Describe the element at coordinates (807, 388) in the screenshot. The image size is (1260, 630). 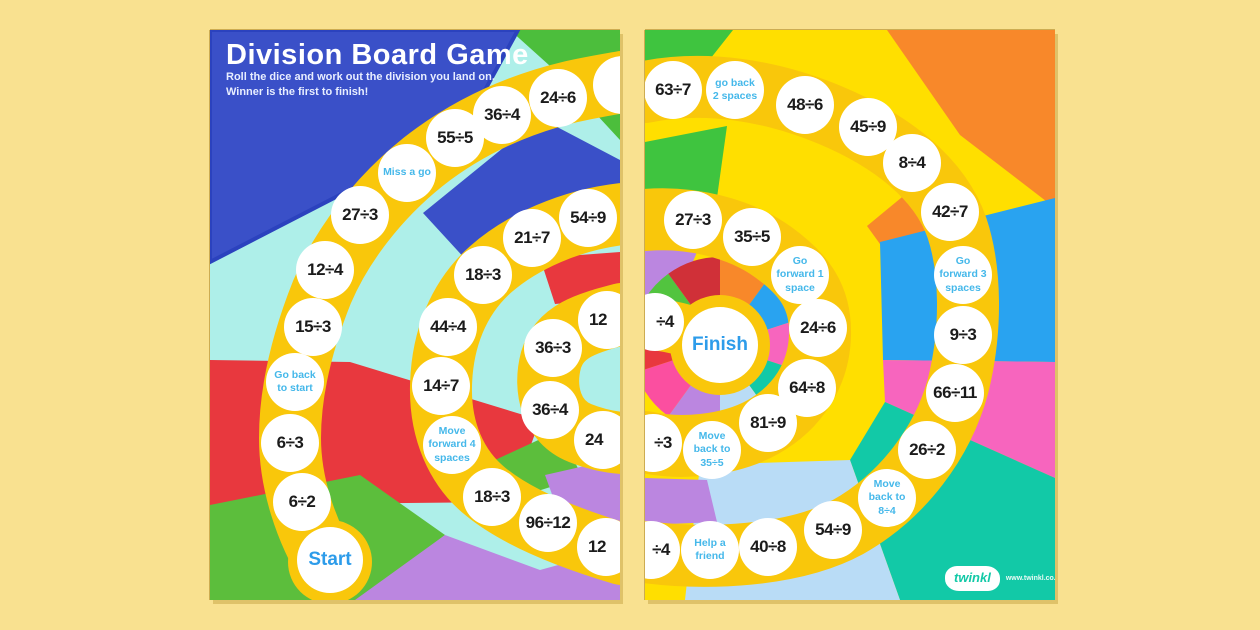
I see `space-label: 64÷8` at that location.